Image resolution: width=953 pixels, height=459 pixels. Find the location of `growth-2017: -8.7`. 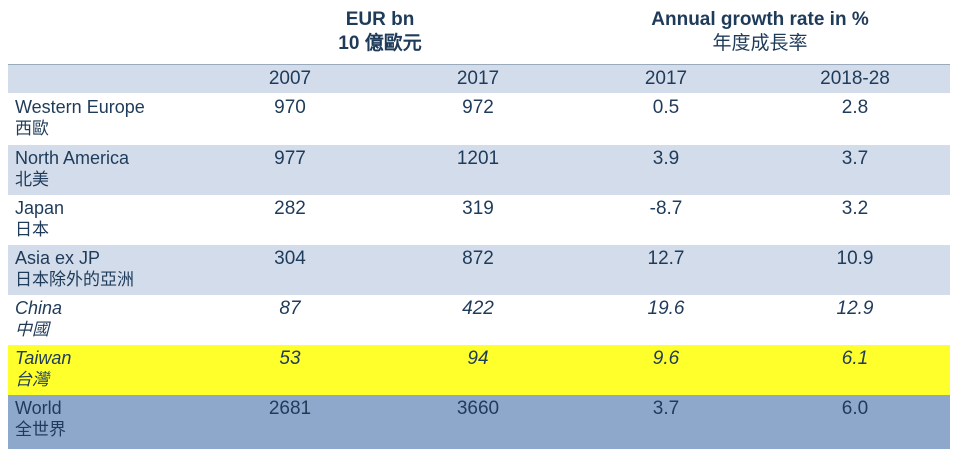

growth-2017: -8.7 is located at coordinates (666, 208).